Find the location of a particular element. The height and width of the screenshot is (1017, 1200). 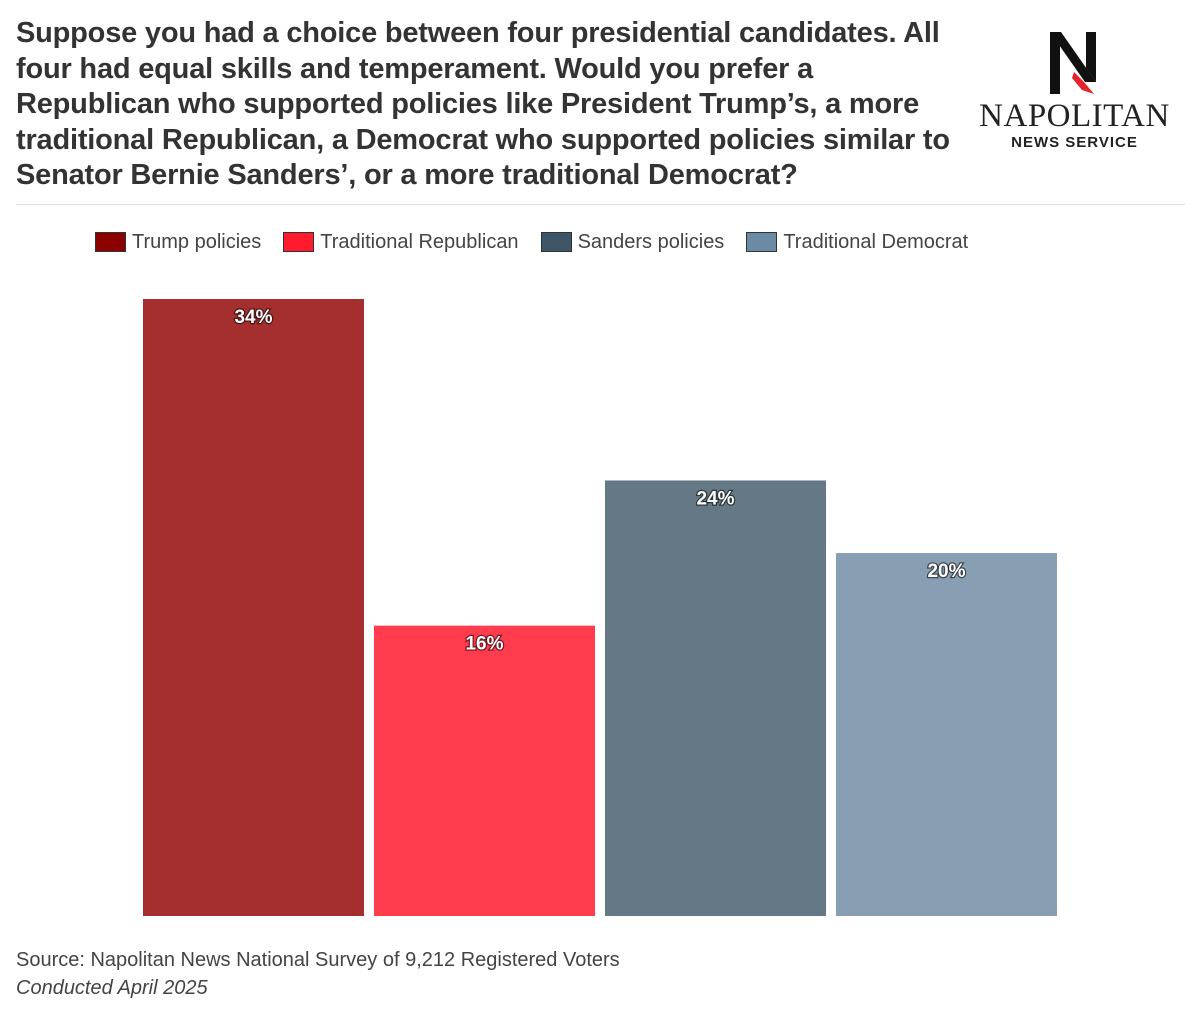

bar-traditional-democrat is located at coordinates (946, 734).